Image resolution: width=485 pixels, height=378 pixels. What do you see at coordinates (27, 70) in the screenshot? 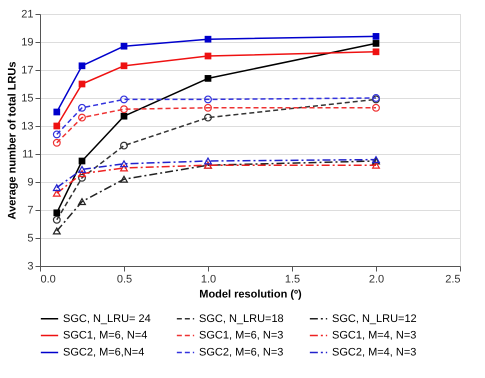
I see `y-tick-label: 17` at bounding box center [27, 70].